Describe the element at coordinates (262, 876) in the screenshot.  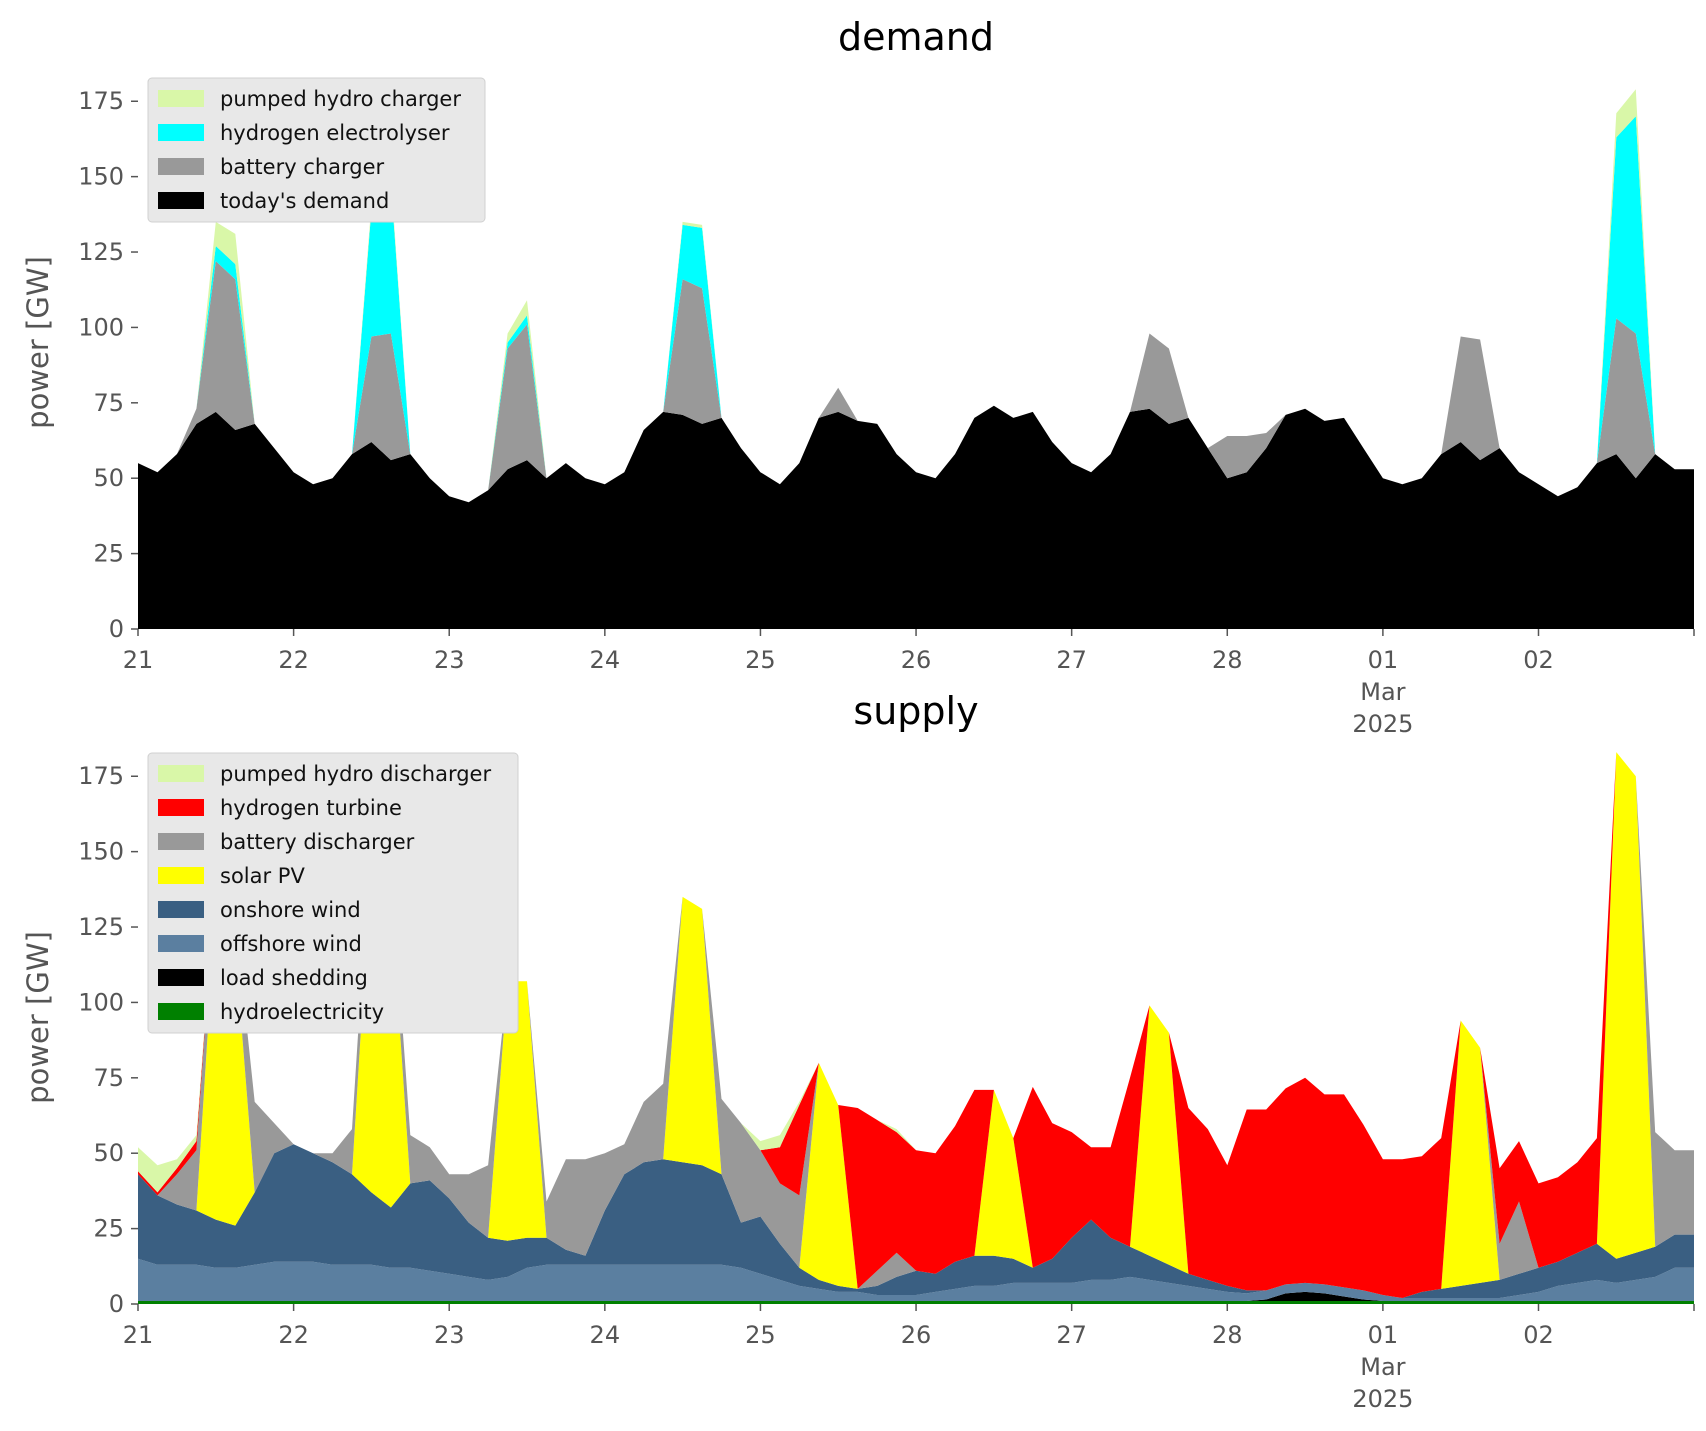
I see `legend-label: solar PV` at that location.